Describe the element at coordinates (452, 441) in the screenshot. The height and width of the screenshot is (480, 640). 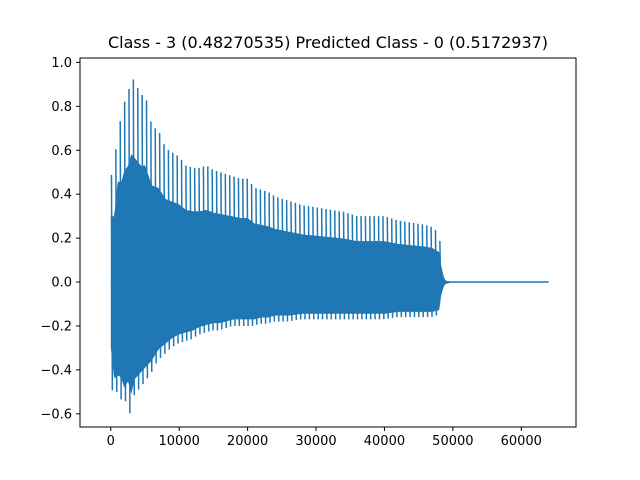
I see `x-tick-label: 50000` at that location.